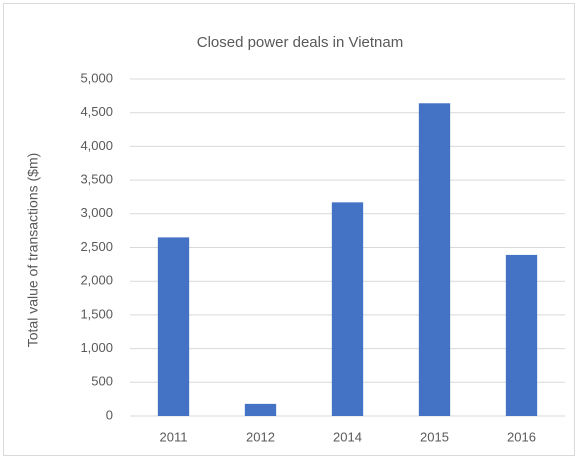  Describe the element at coordinates (96, 246) in the screenshot. I see `y-tick-label: 2,500` at that location.